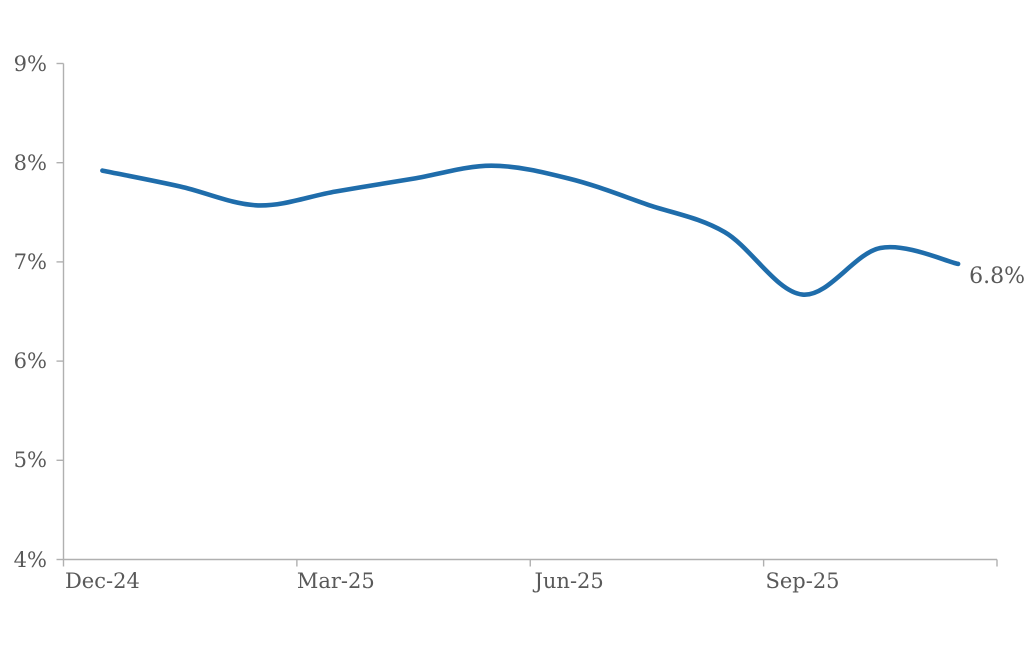  Describe the element at coordinates (30, 460) in the screenshot. I see `y-axis-tick-label: 5%` at that location.